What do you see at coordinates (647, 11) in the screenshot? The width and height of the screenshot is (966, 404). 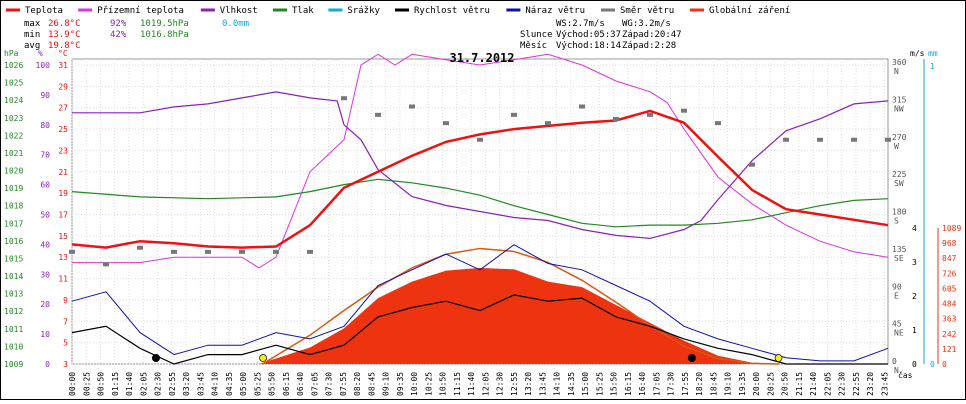 I see `legend-label: Směr větru` at bounding box center [647, 11].